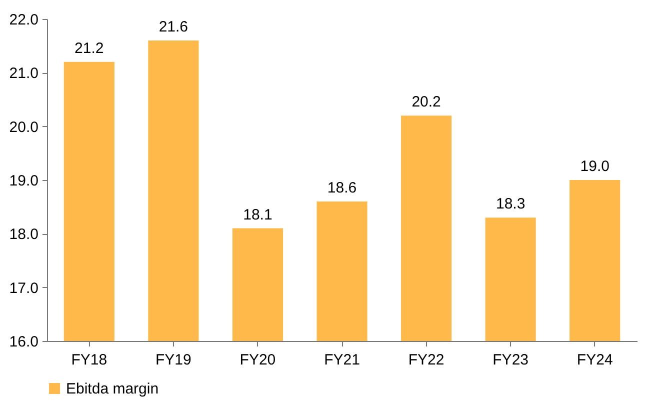 The height and width of the screenshot is (412, 671). I want to click on x-tick-label: FY22, so click(426, 360).